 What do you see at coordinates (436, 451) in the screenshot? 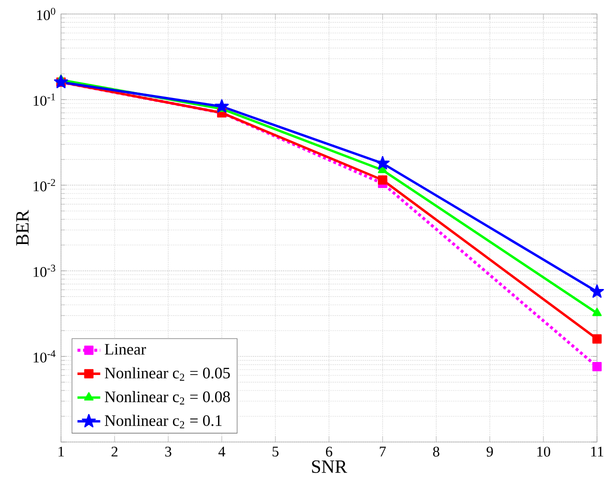
I see `x-tick-label: 8` at bounding box center [436, 451].